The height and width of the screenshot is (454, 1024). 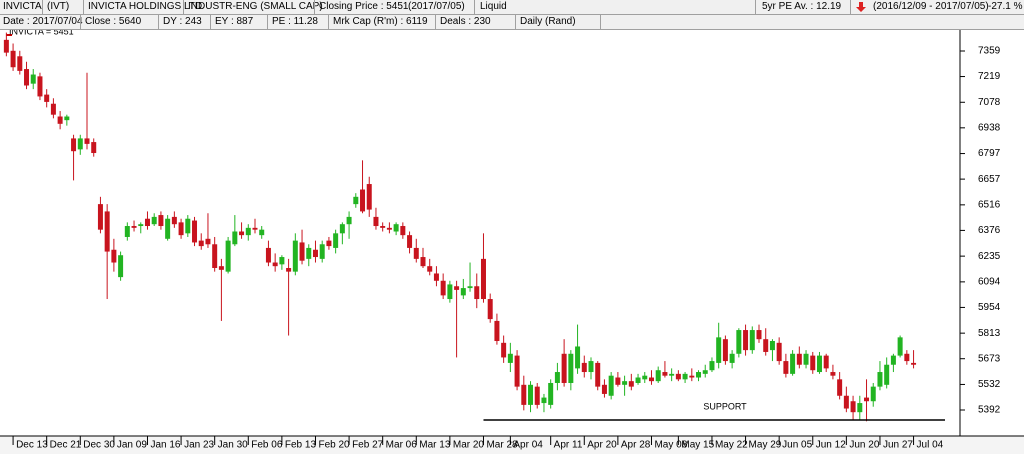 What do you see at coordinates (989, 410) in the screenshot?
I see `y-tick-label: 5392` at bounding box center [989, 410].